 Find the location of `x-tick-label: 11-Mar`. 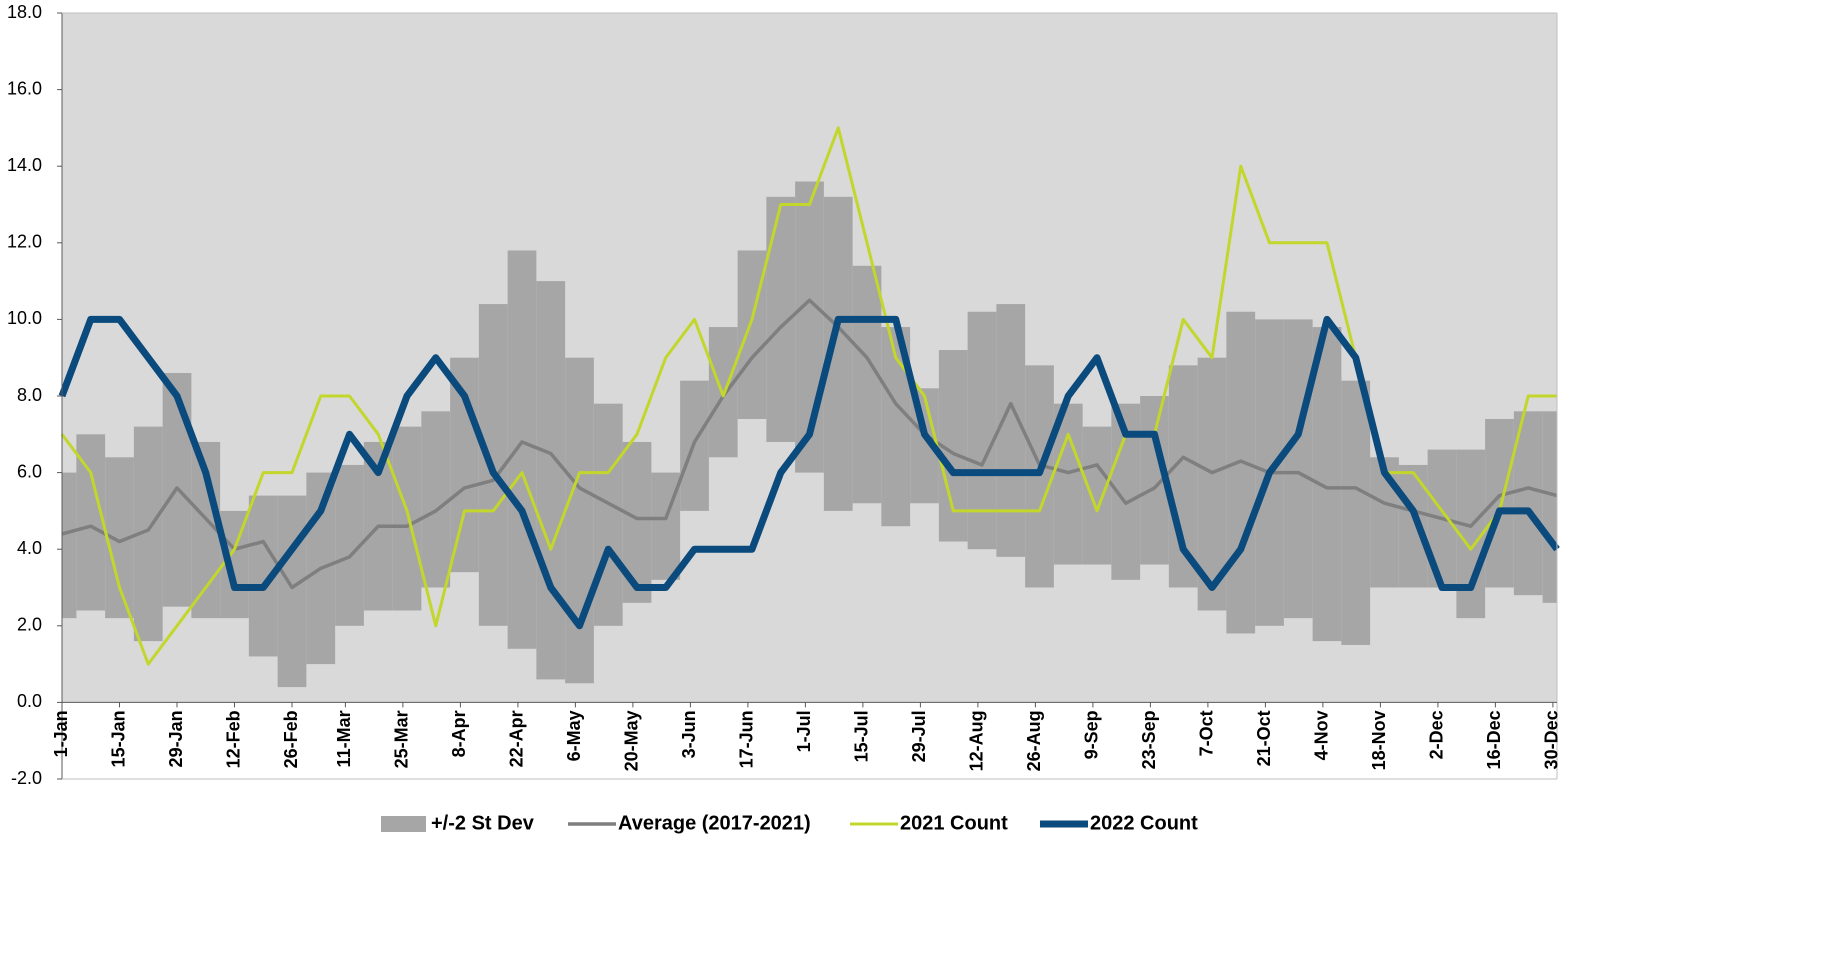

x-tick-label: 11-Mar is located at coordinates (344, 738).